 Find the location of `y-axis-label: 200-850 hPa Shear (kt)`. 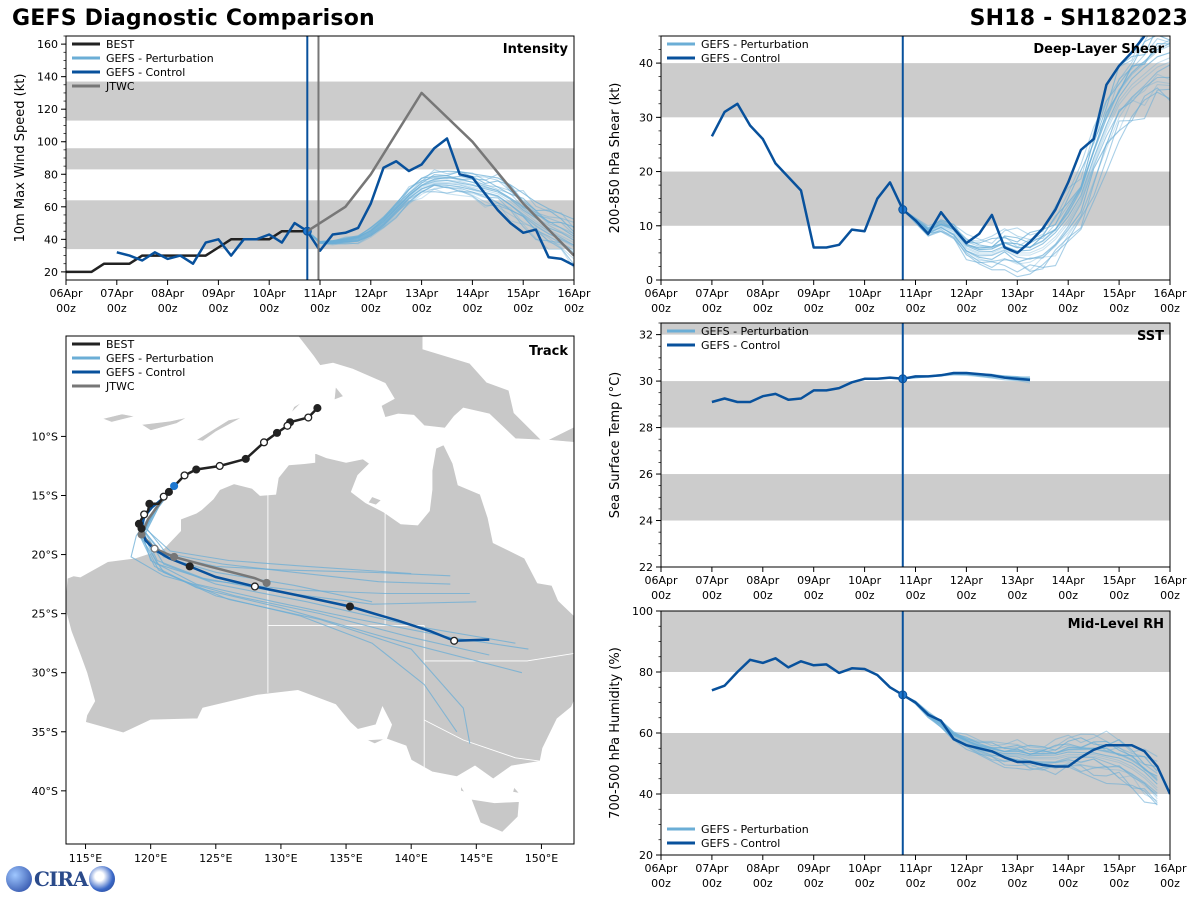

y-axis-label: 200-850 hPa Shear (kt) is located at coordinates (615, 158).